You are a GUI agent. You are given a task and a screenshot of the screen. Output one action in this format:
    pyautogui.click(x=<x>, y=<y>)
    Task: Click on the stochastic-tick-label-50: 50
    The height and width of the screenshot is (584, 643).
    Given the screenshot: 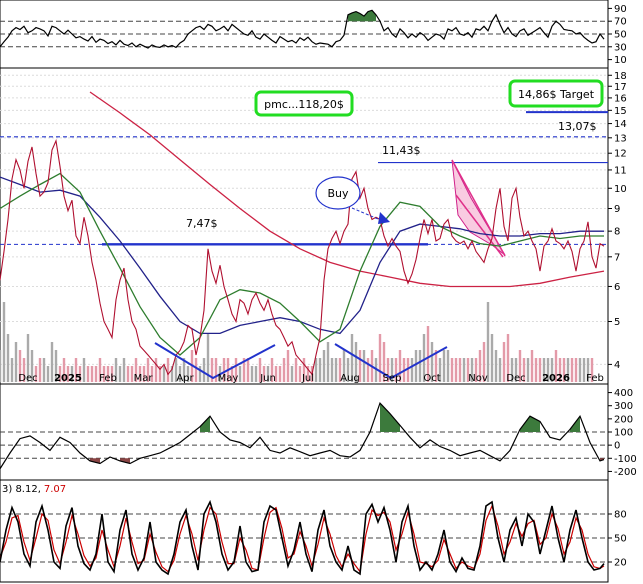 What is the action you would take?
    pyautogui.click(x=620, y=539)
    